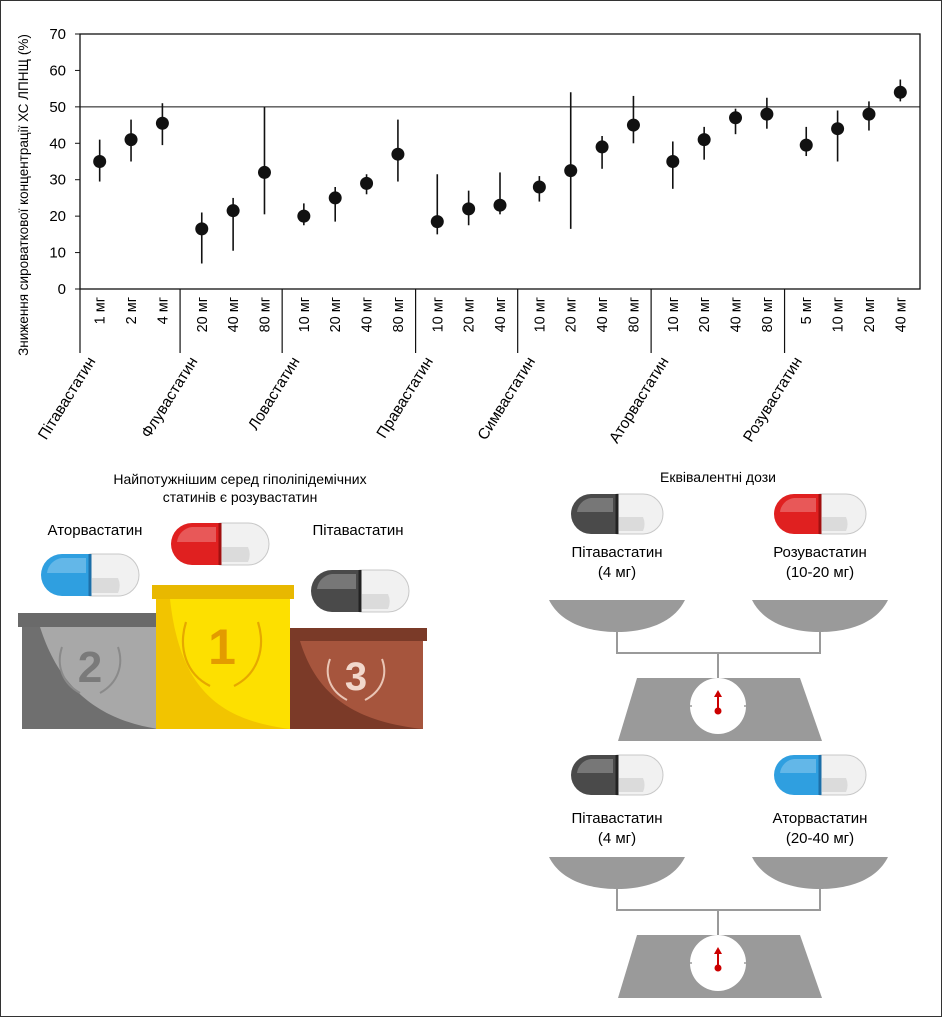  What do you see at coordinates (57, 216) in the screenshot?
I see `y-tick-label: 20` at bounding box center [57, 216].